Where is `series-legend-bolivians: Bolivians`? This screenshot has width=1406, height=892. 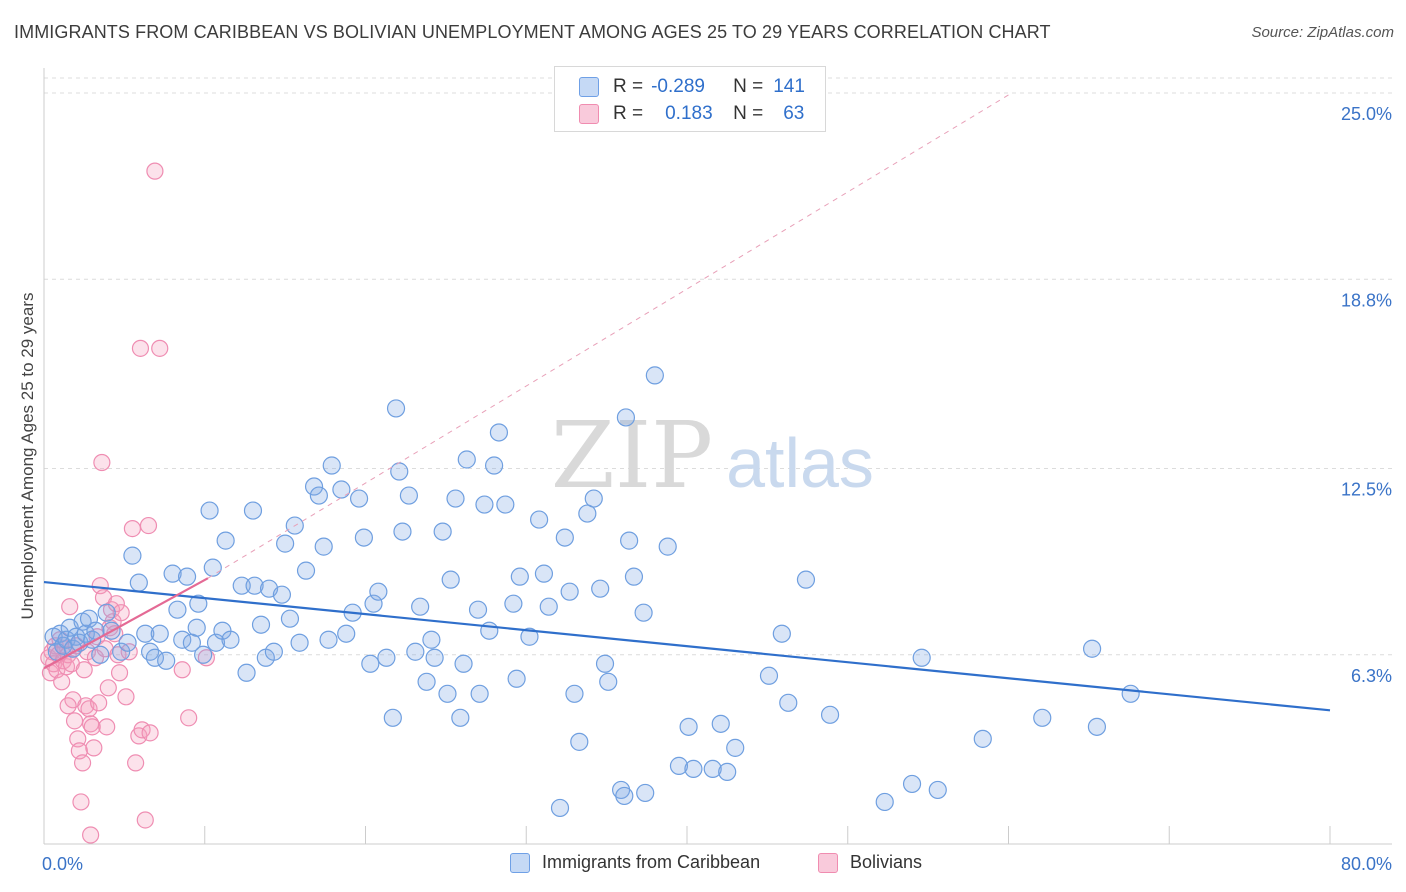
series-legend-bolivians: Bolivians is located at coordinates (870, 862).